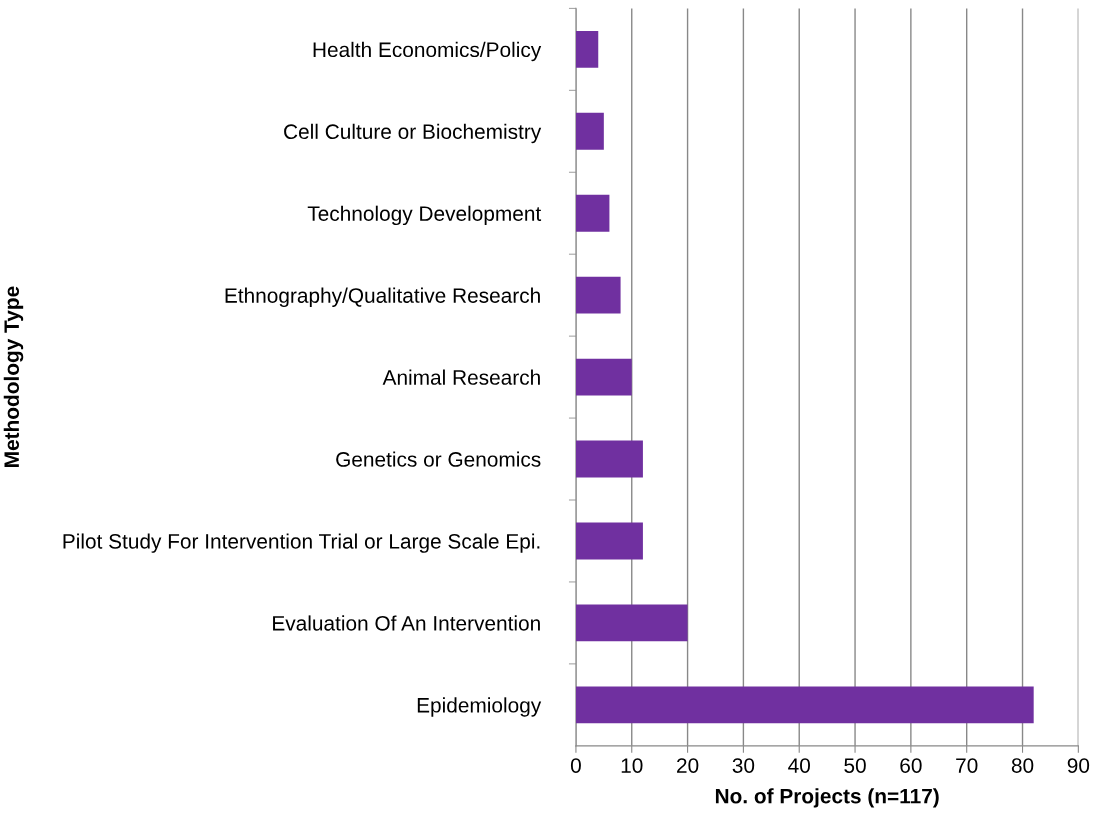 Image resolution: width=1097 pixels, height=838 pixels. Describe the element at coordinates (424, 215) in the screenshot. I see `y-tick-label: Technology Development` at that location.